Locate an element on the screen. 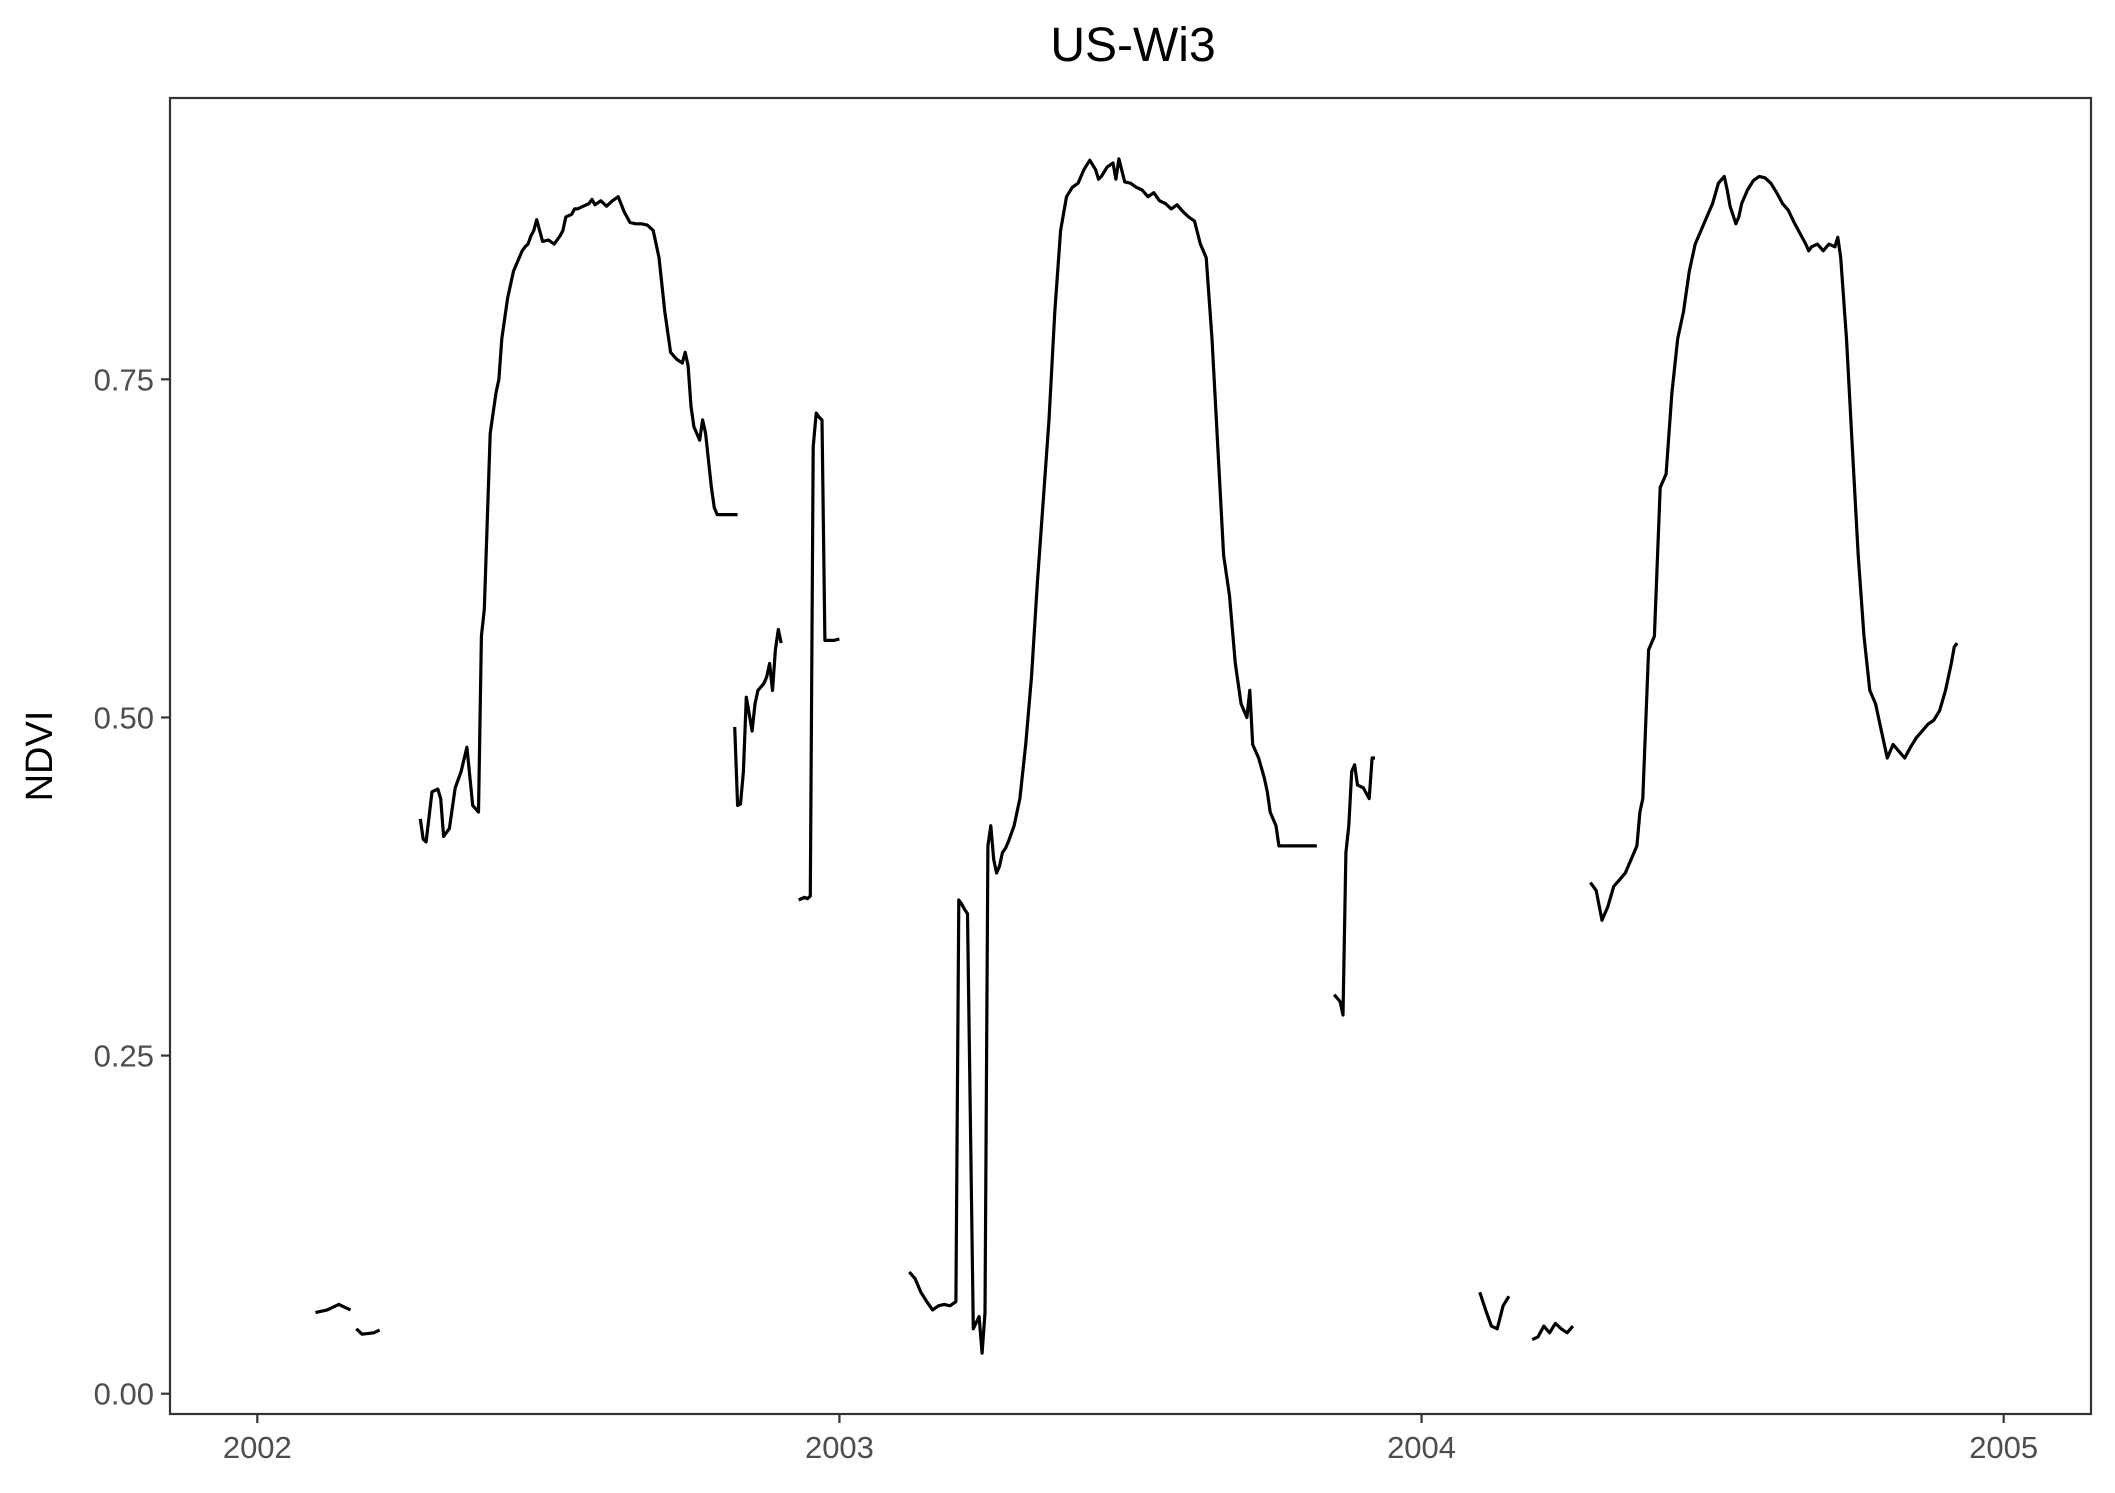  y-axis-label: NDVI is located at coordinates (40, 756).